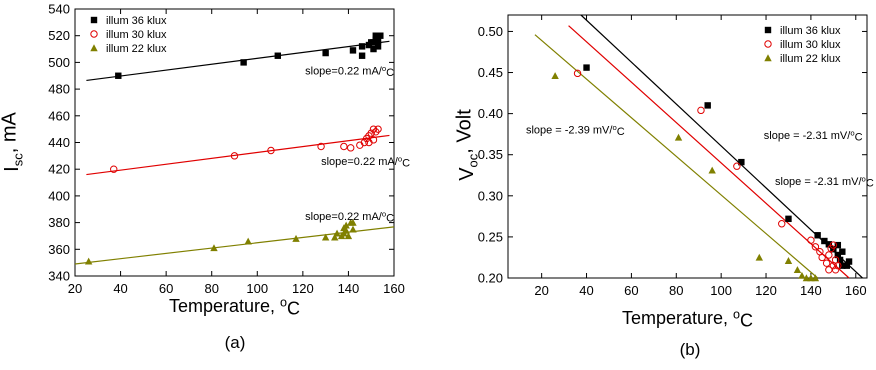 The width and height of the screenshot is (876, 370). What do you see at coordinates (490, 236) in the screenshot?
I see `y-tick-label: 0.25` at bounding box center [490, 236].